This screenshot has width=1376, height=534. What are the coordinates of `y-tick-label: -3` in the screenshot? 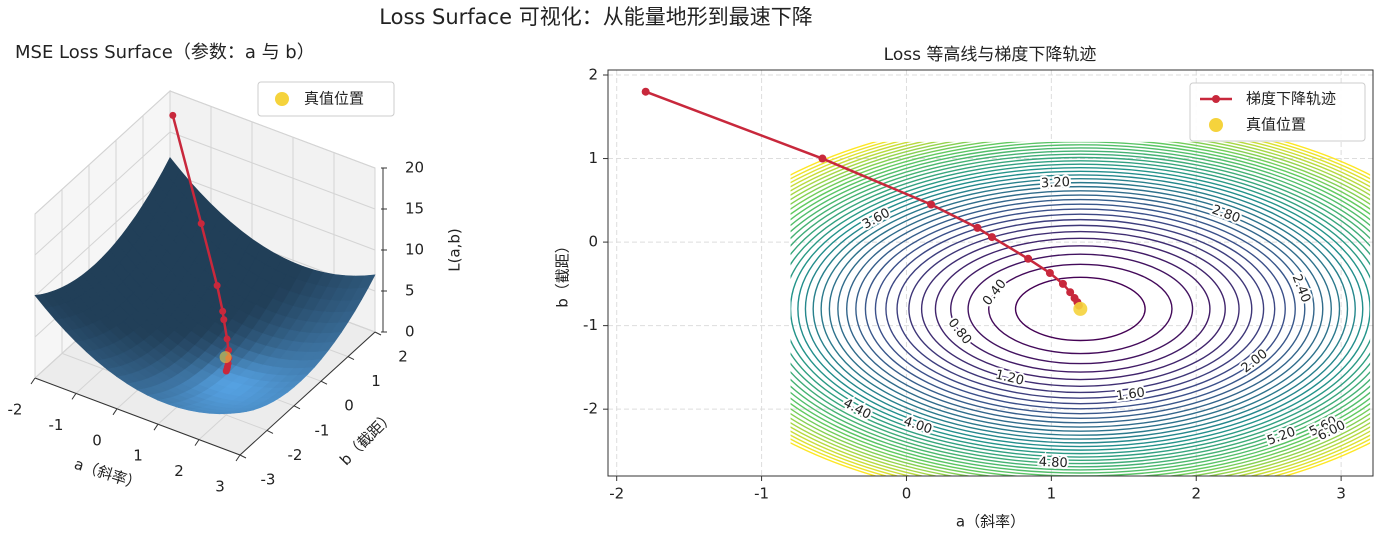 It's located at (268, 480).